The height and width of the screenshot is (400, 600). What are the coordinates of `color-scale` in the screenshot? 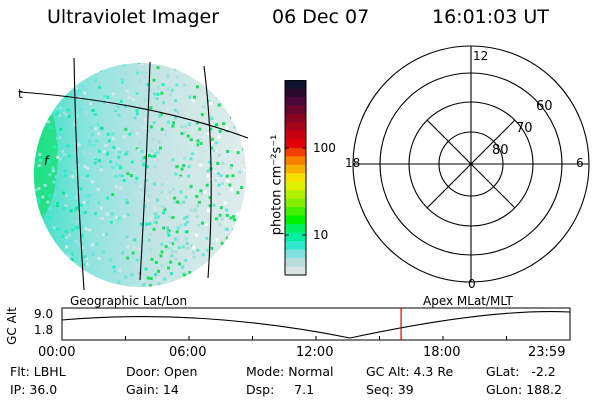 It's located at (295, 178).